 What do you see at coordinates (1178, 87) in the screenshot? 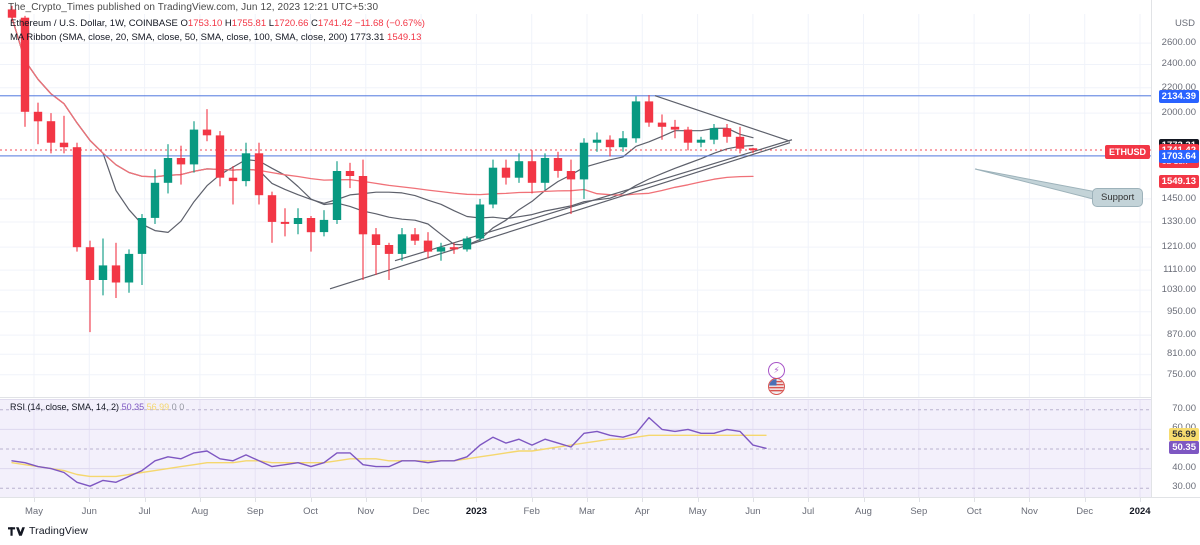
I see `price-tick-2: 2200.00` at bounding box center [1178, 87].